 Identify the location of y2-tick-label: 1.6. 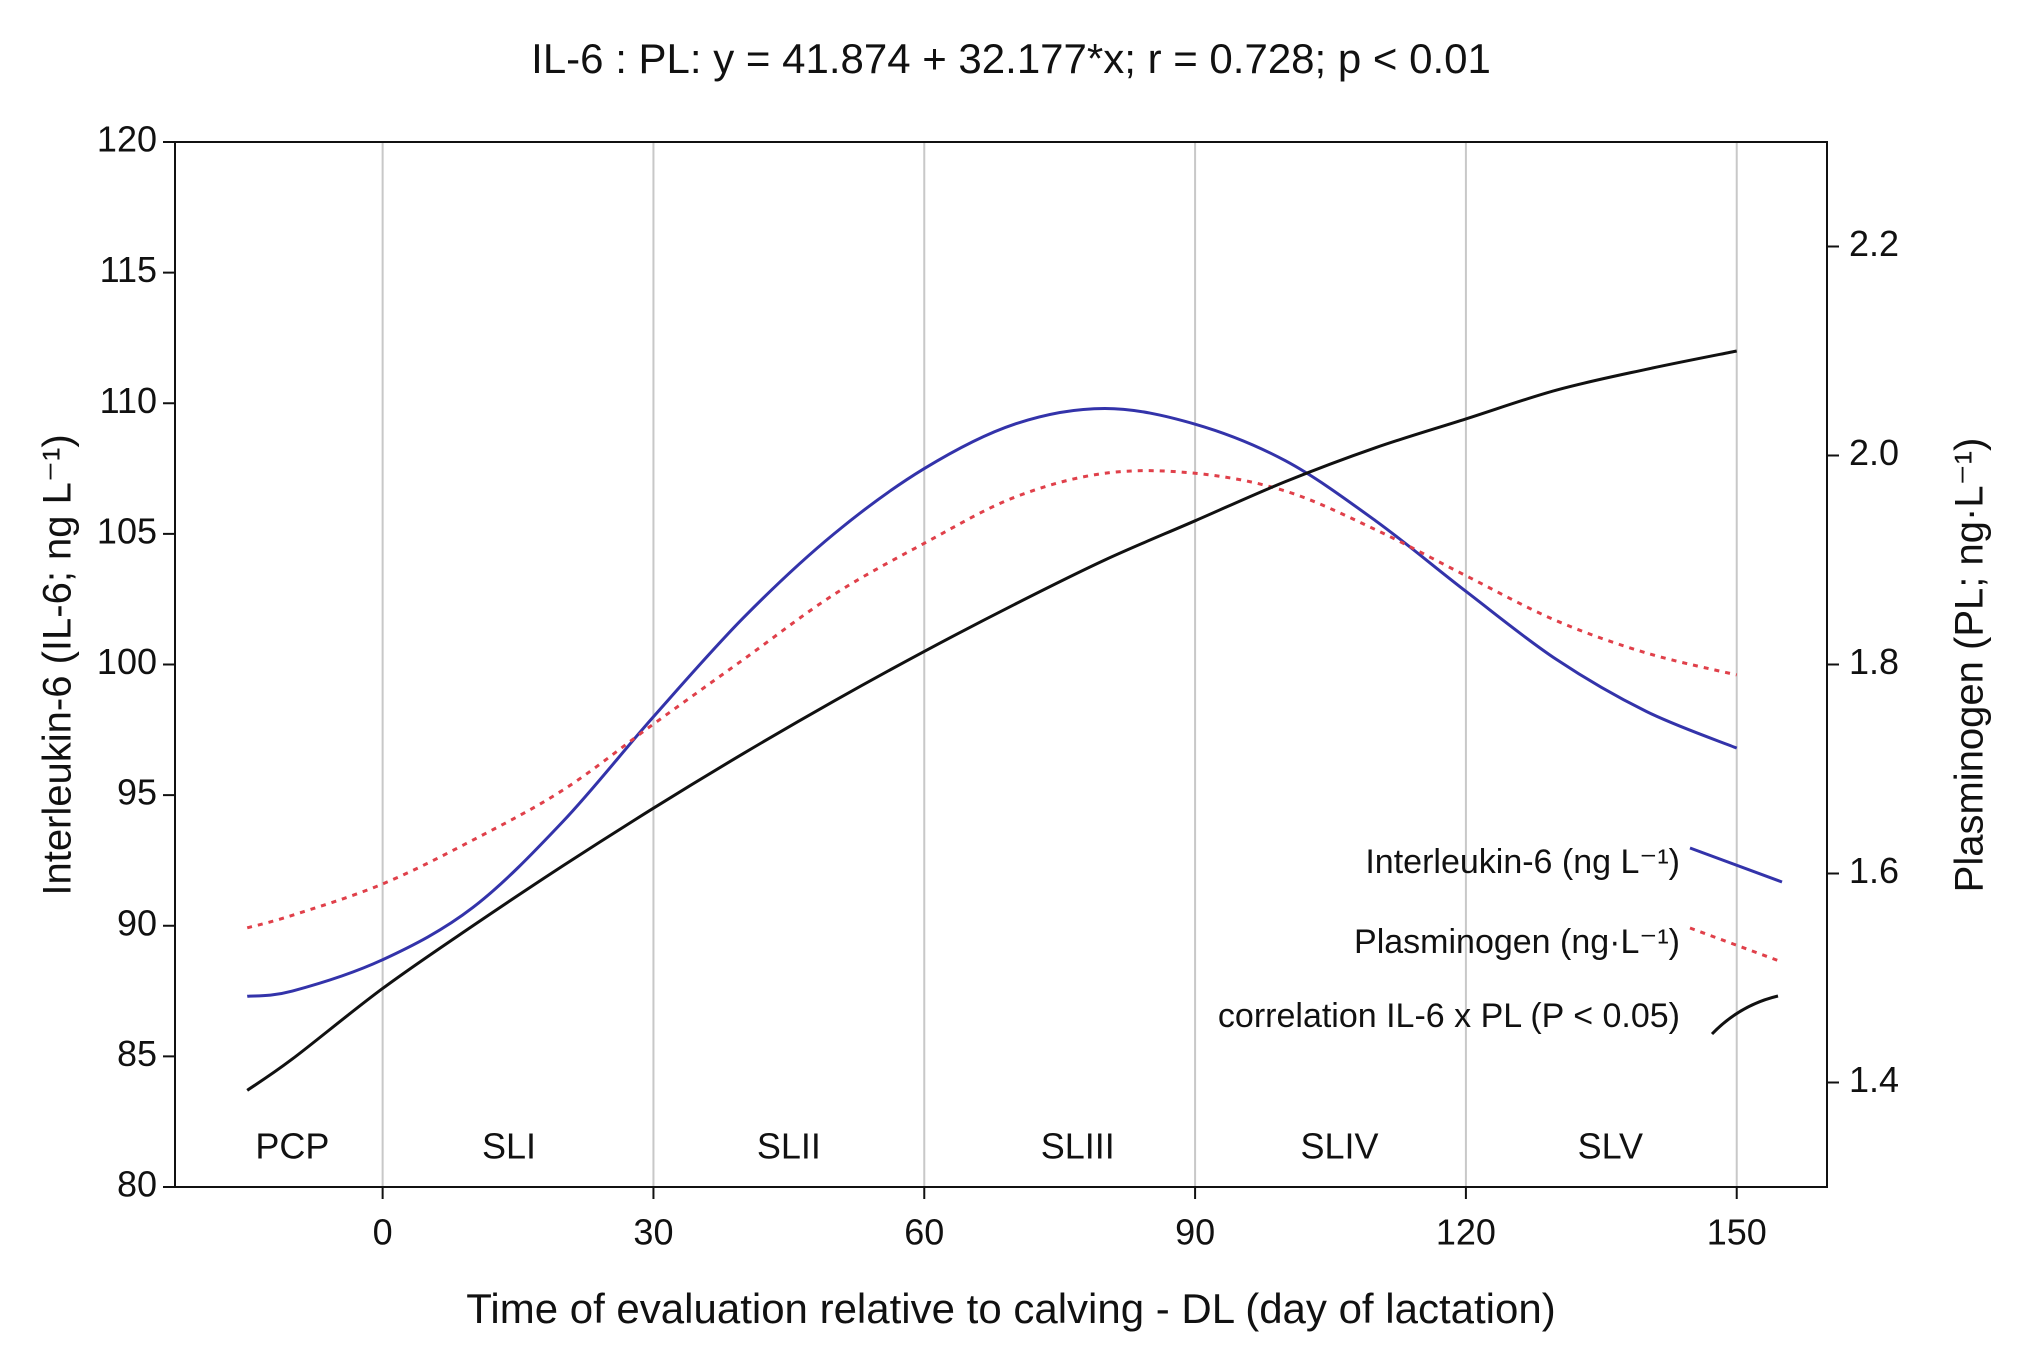
(1874, 870).